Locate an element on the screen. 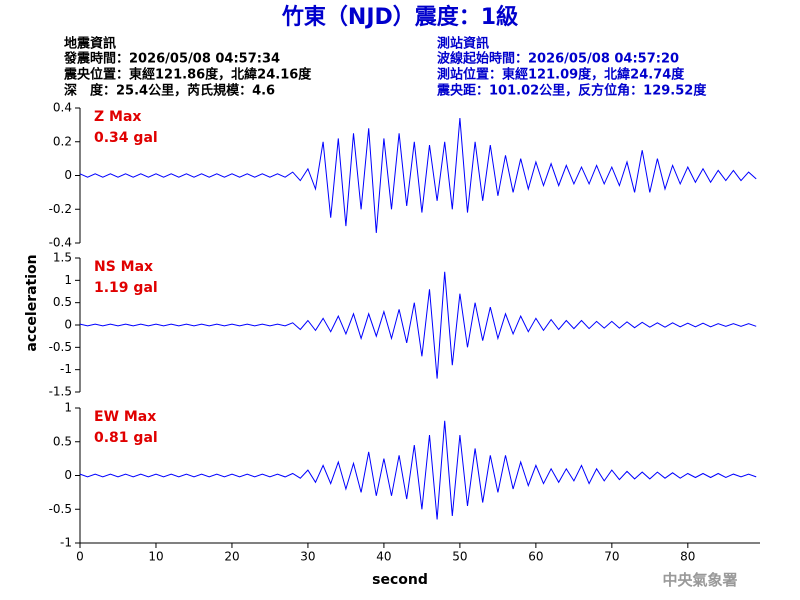  max-annotation: 0.81 gal is located at coordinates (126, 438).